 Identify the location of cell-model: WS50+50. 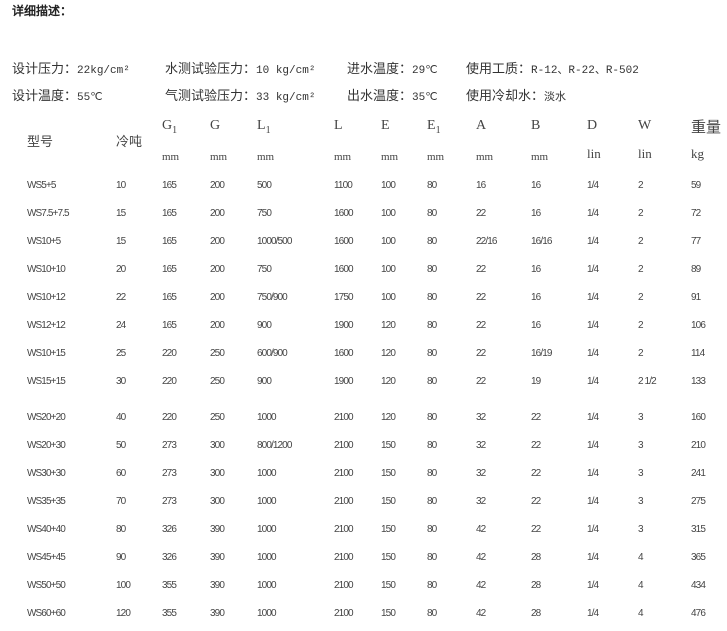
(46, 585).